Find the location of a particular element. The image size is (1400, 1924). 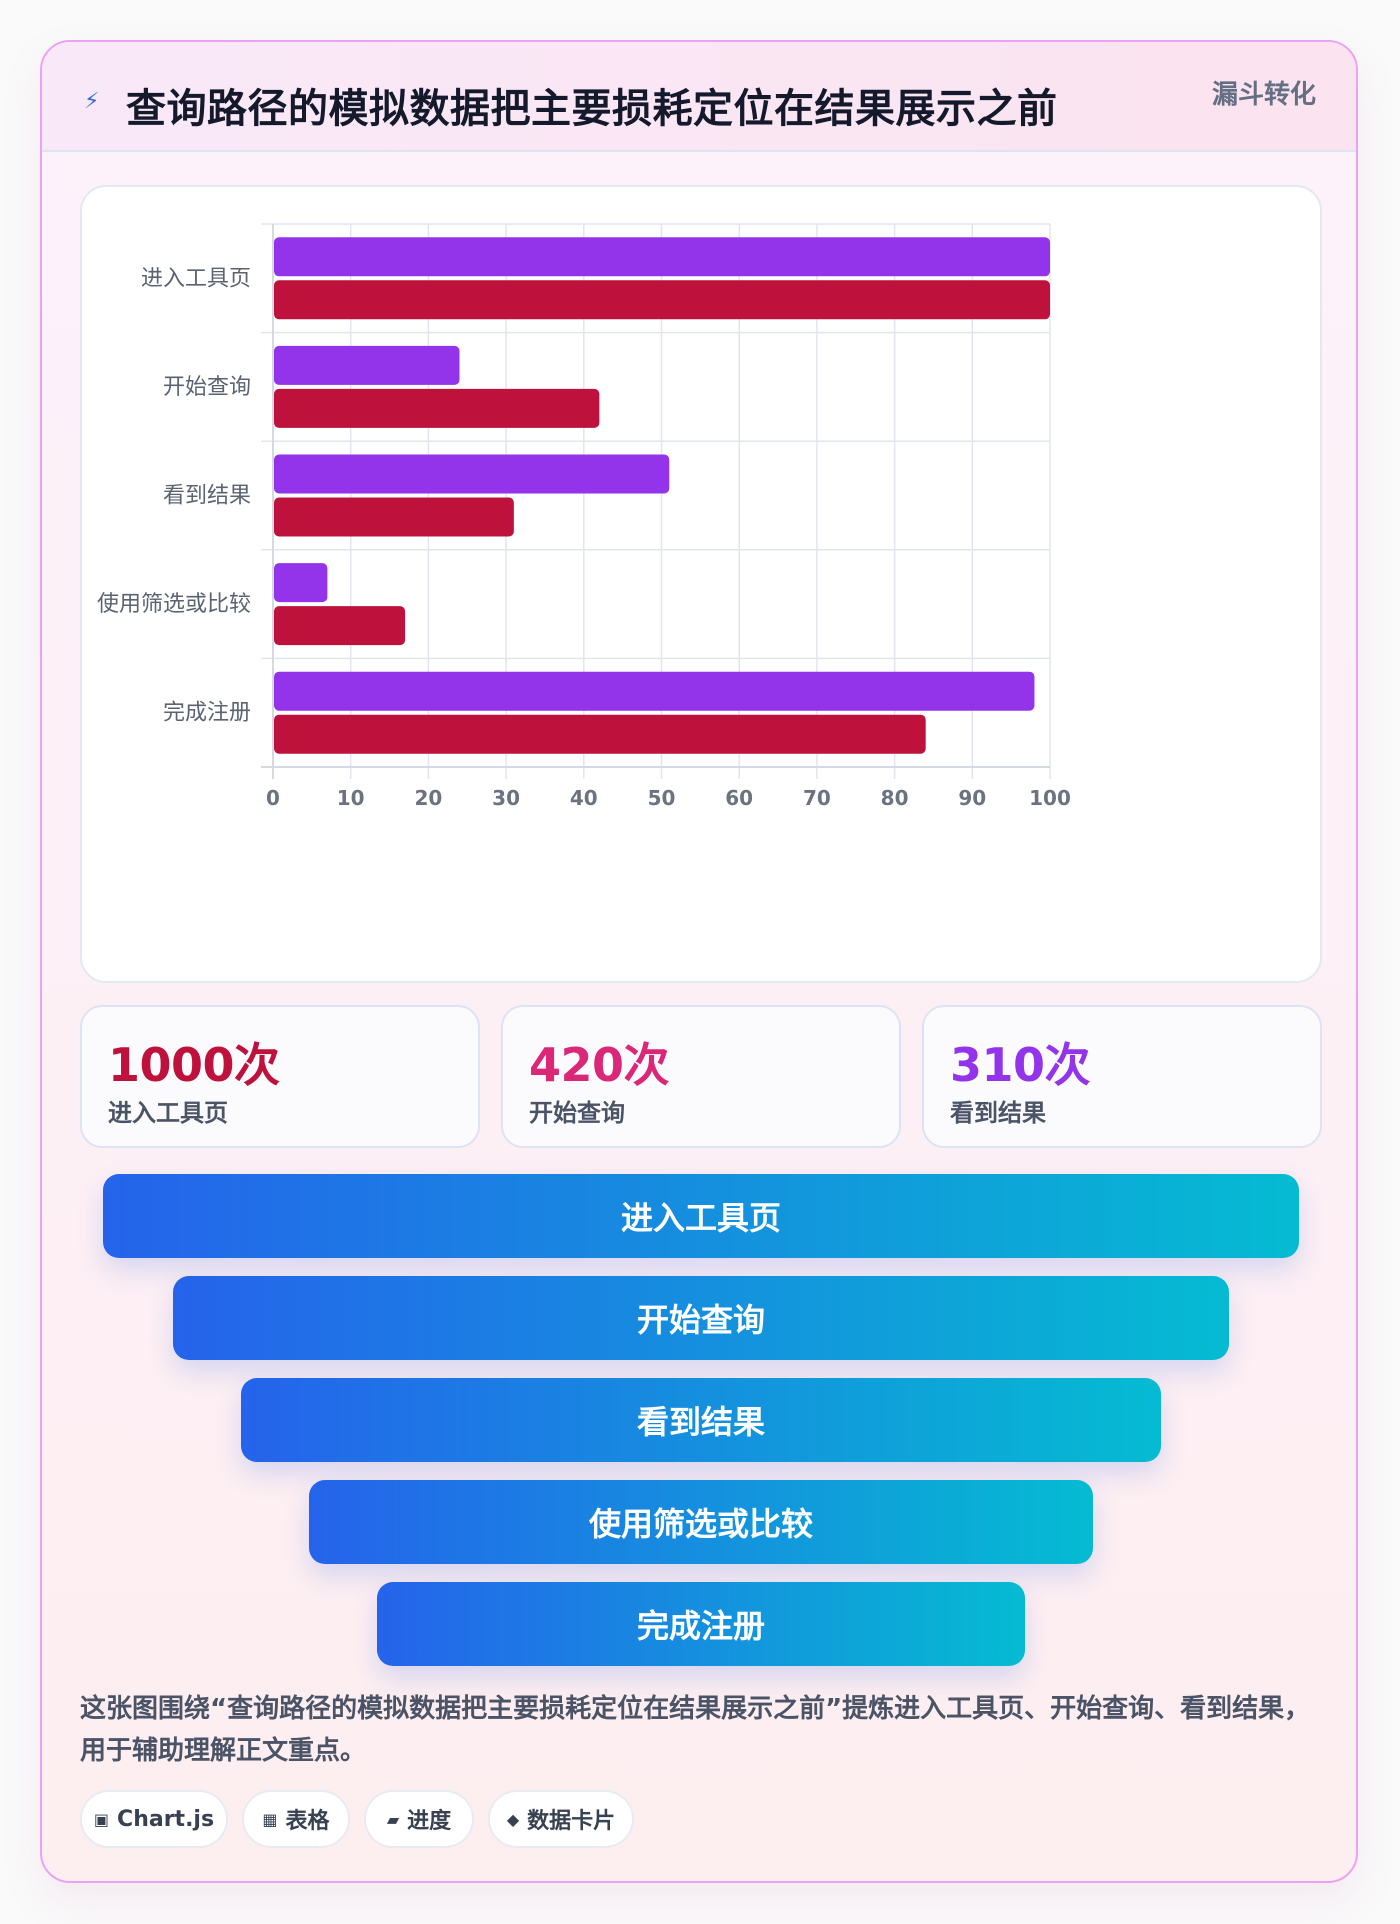

card-header: ⚡︎ 查询路径的模拟数据把主要损耗定位在结果展示之前 漏斗转化 is located at coordinates (699, 97).